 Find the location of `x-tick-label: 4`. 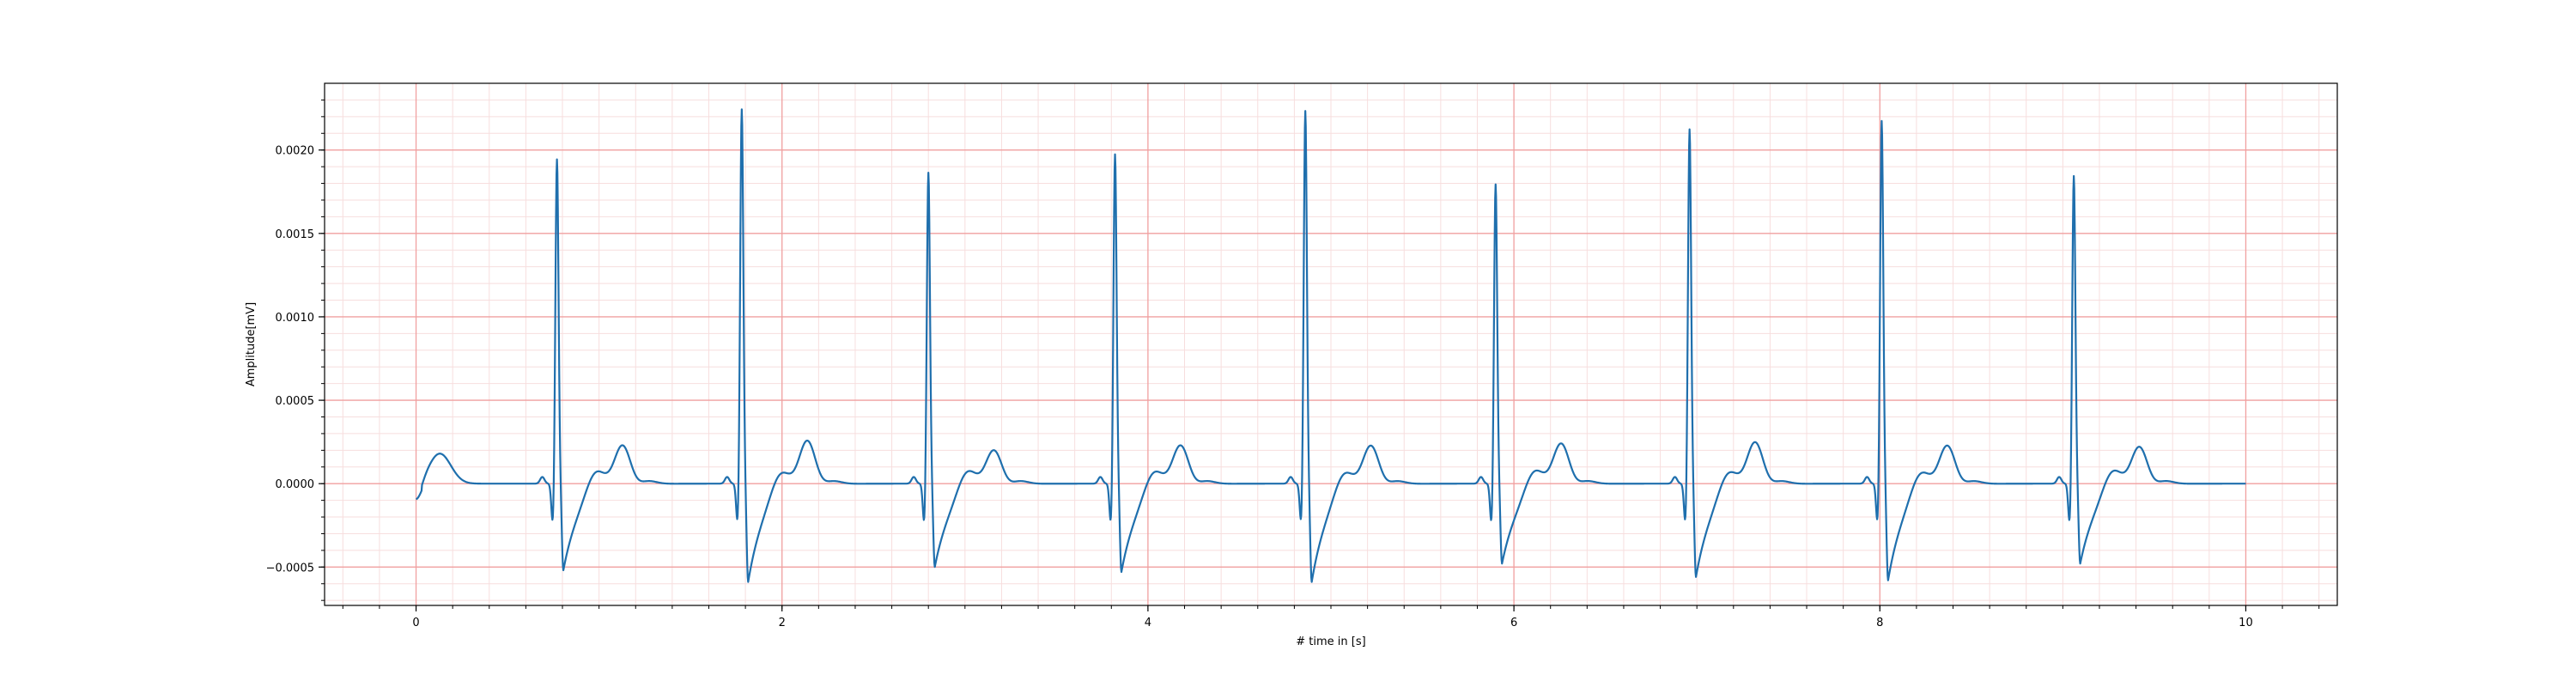

x-tick-label: 4 is located at coordinates (1148, 623).